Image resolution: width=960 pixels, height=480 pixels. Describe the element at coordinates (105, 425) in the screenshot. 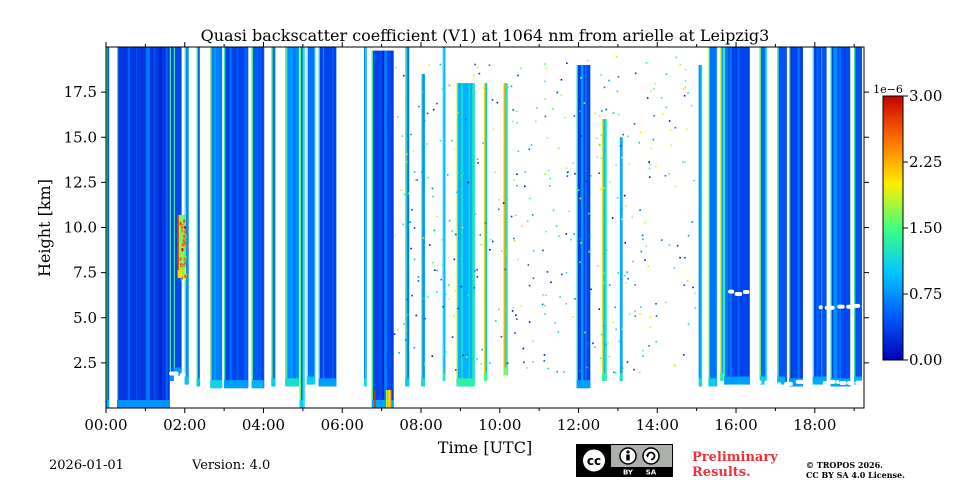

I see `x-tick-label: 00:00` at that location.